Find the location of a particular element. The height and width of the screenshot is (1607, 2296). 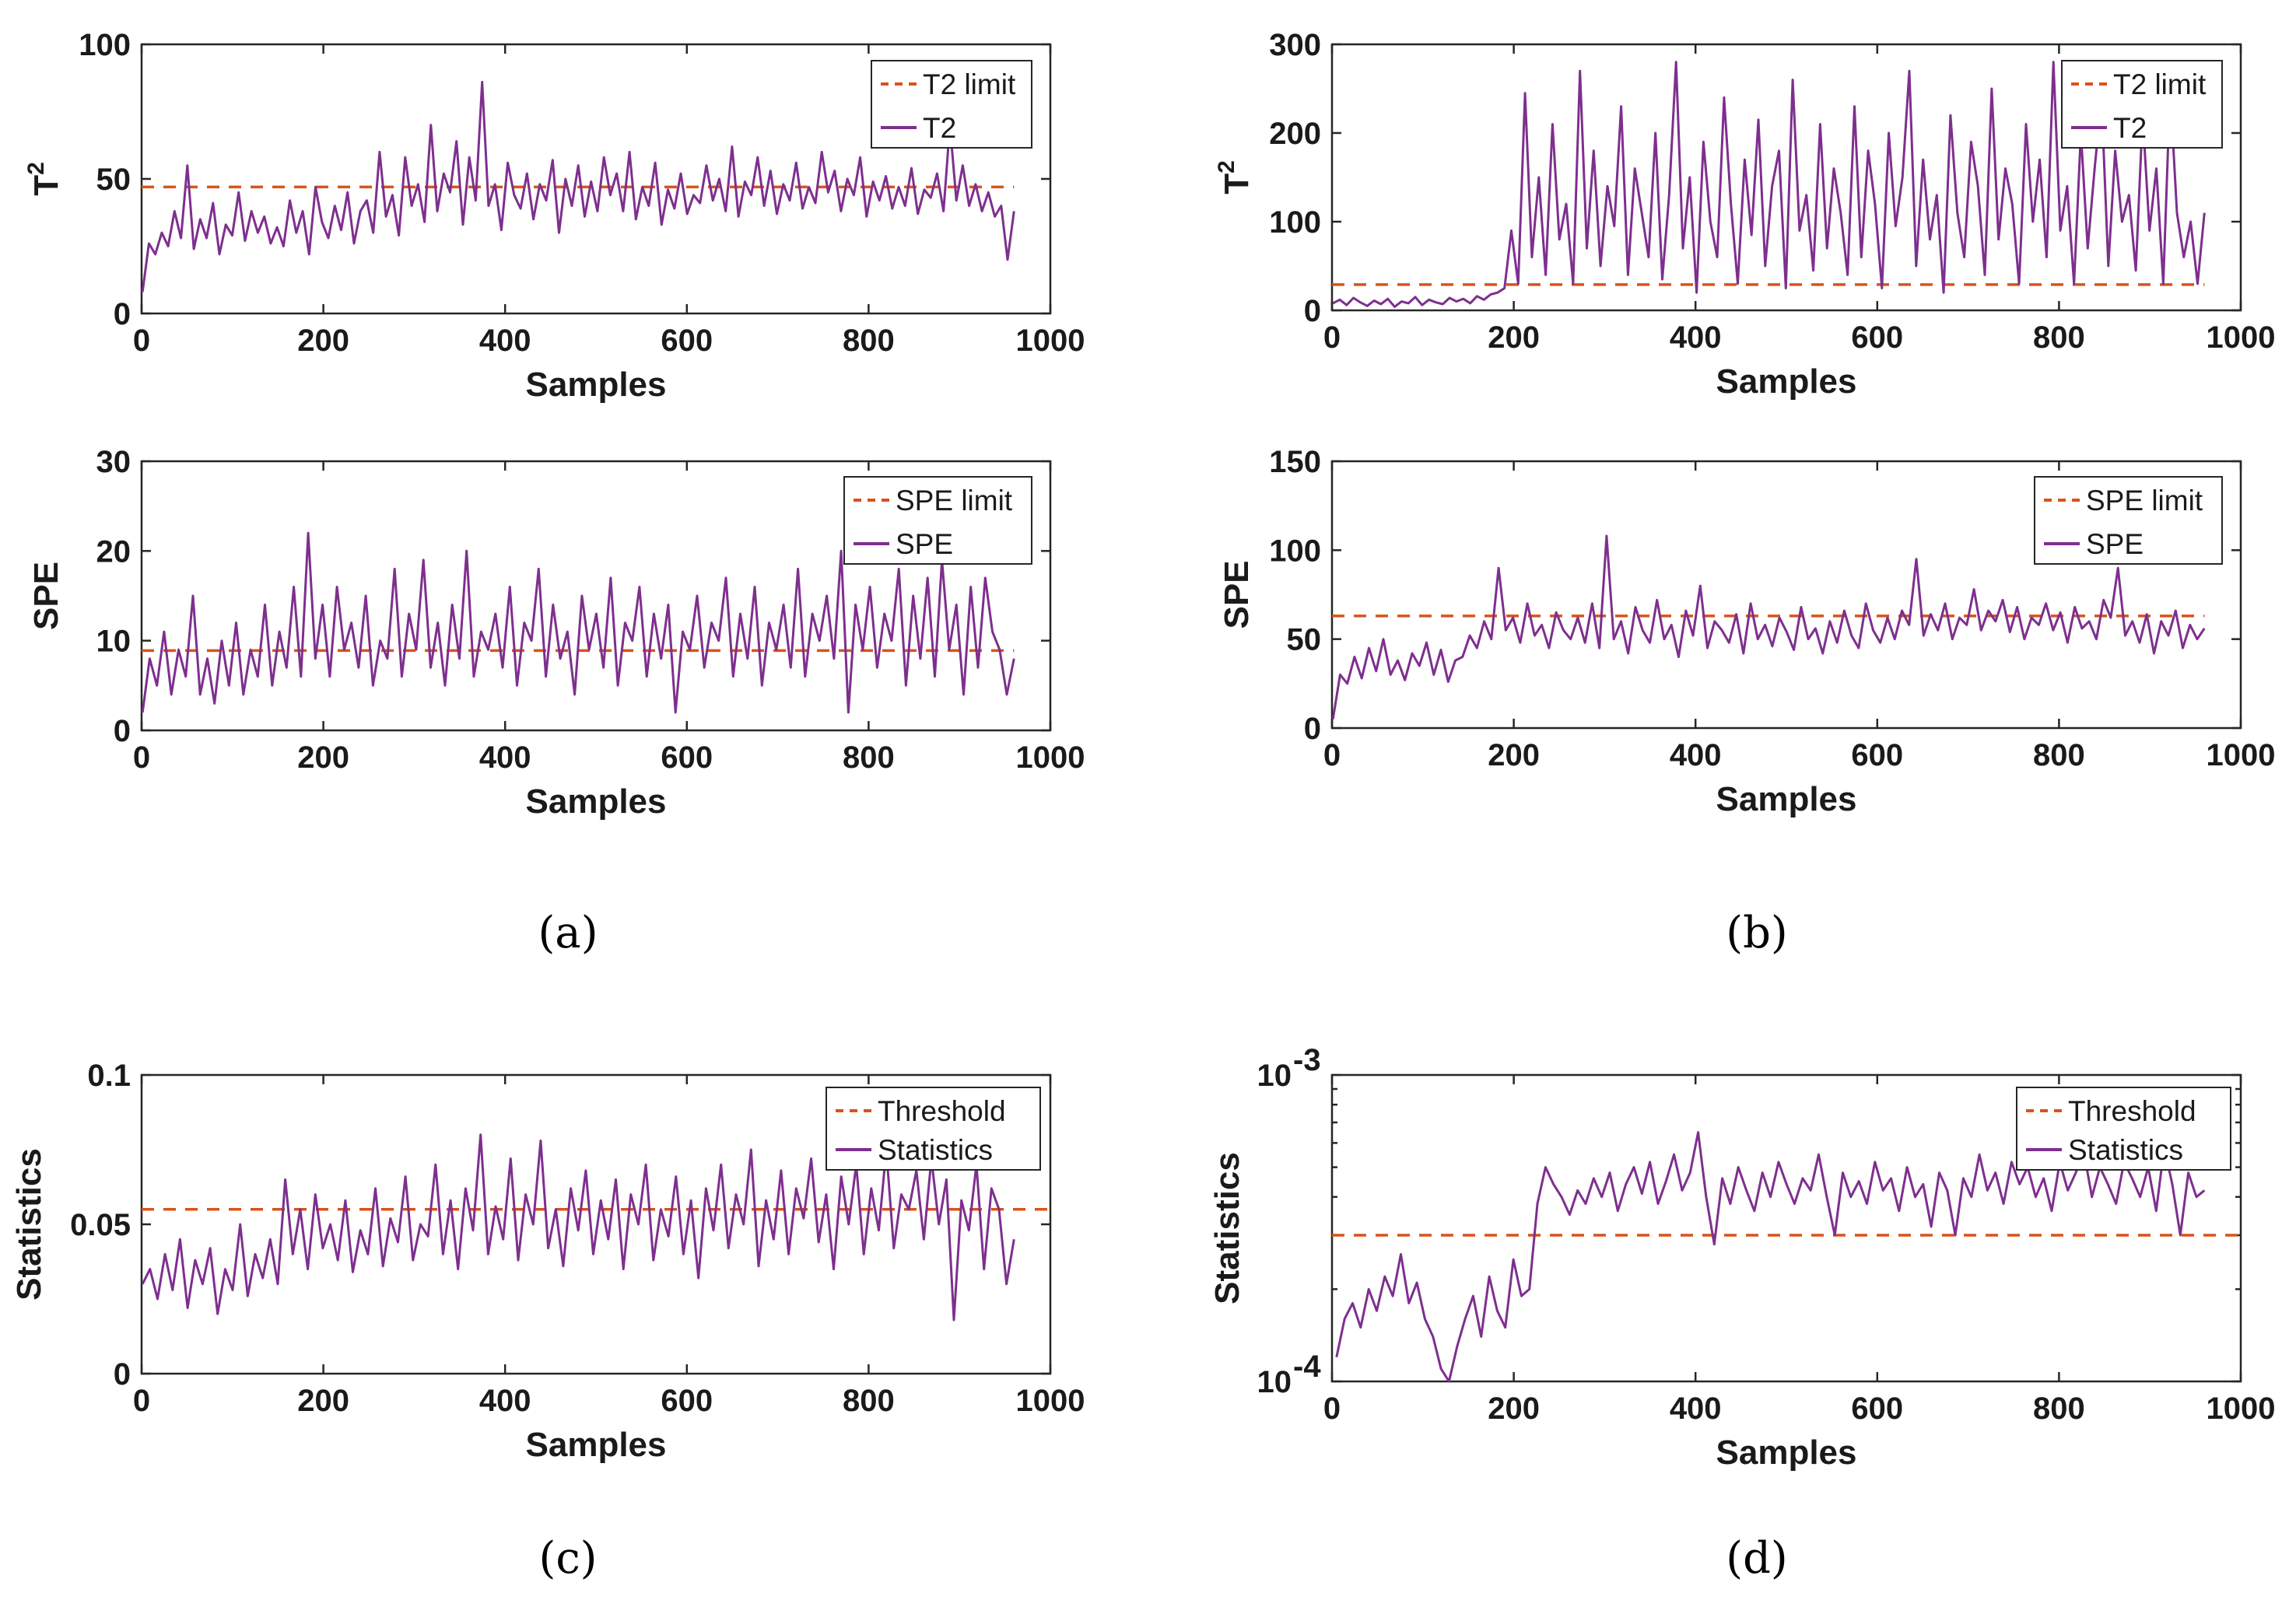

y-tick-label-exponent: -4 is located at coordinates (1307, 1367).